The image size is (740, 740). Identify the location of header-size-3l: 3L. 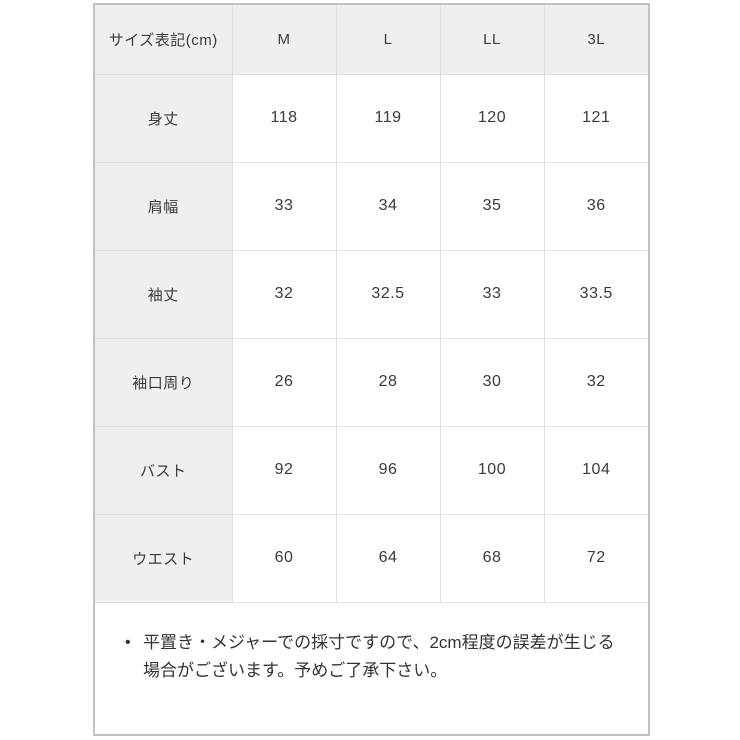
(596, 39).